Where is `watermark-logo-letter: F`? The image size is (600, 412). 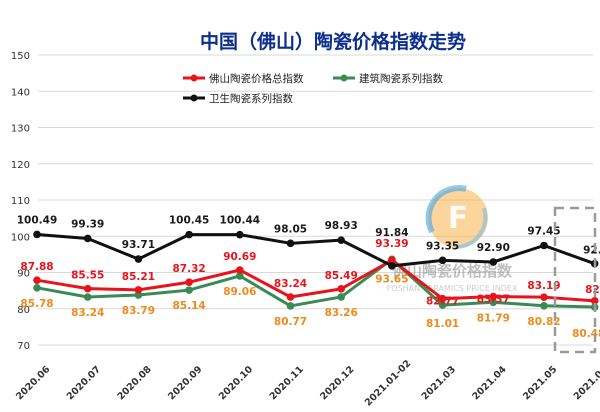 watermark-logo-letter: F is located at coordinates (458, 218).